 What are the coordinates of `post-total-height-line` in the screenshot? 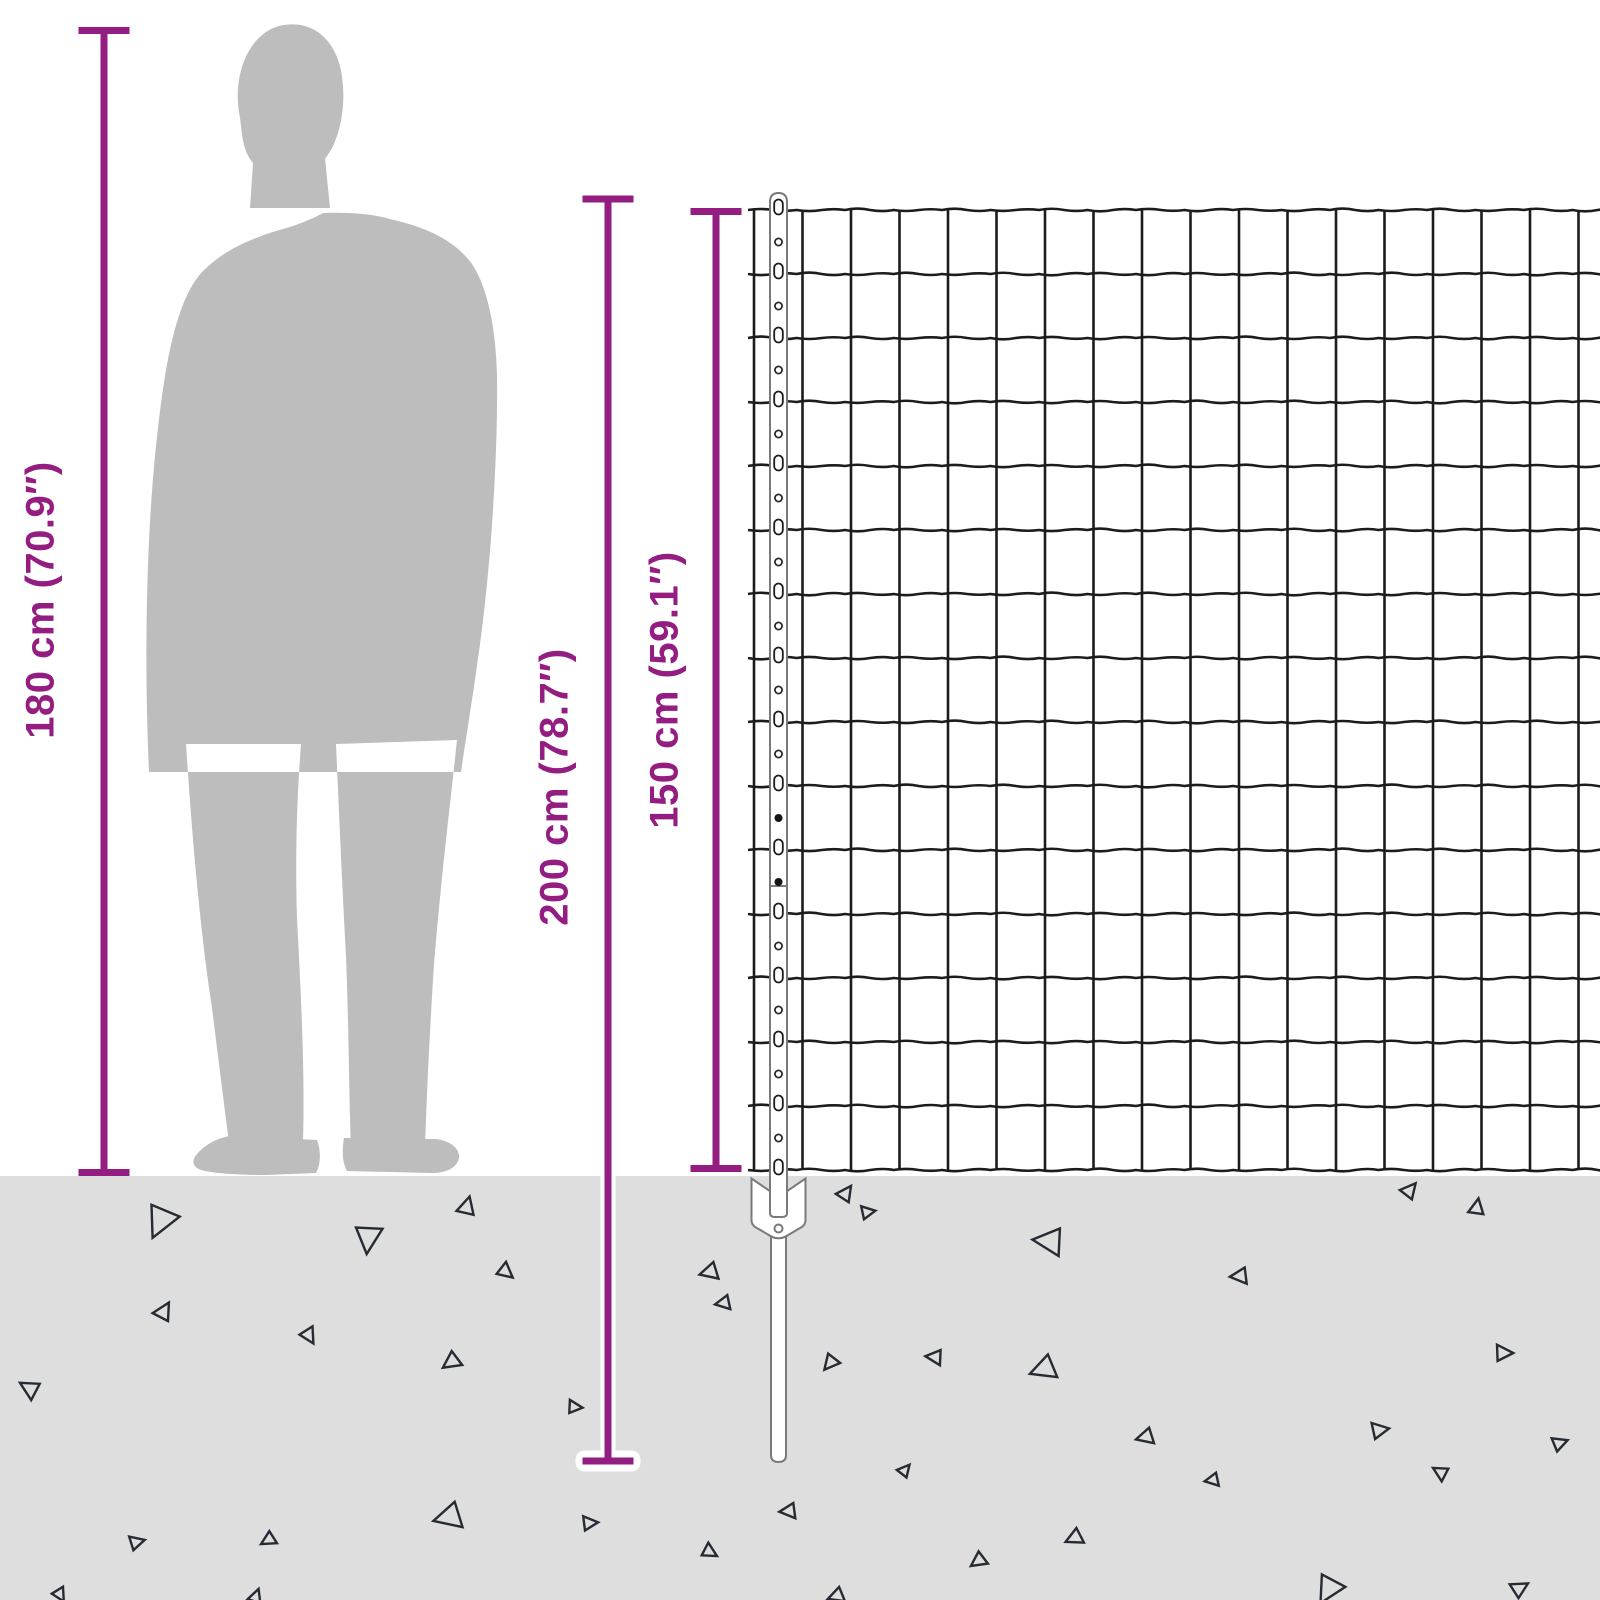 It's located at (608, 833).